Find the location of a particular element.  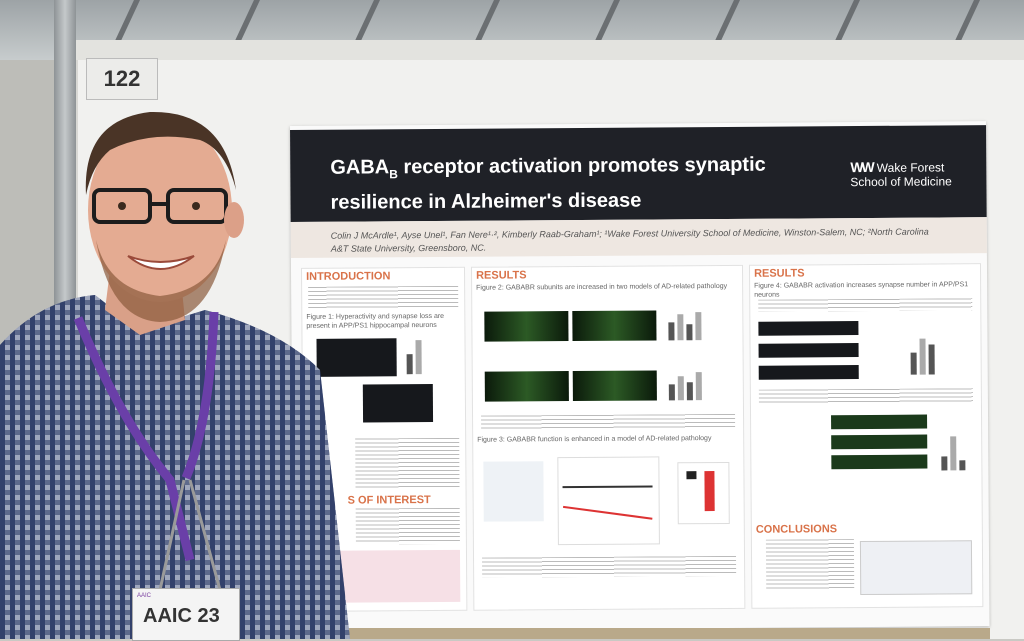

figure1-image-b is located at coordinates (398, 403).